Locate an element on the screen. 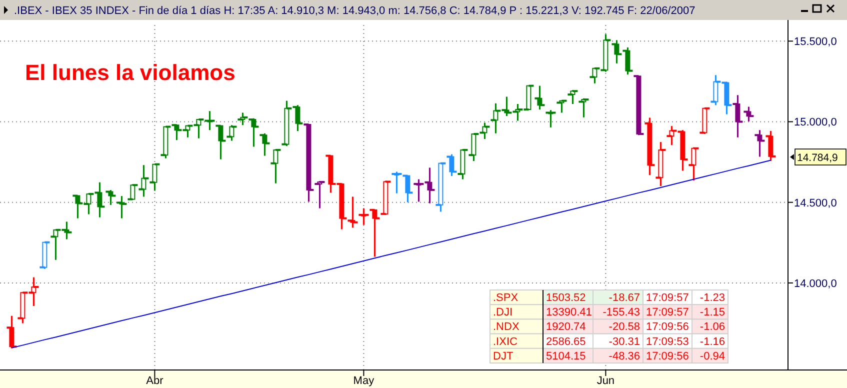 The height and width of the screenshot is (388, 847). annotation: -1.15 is located at coordinates (712, 312).